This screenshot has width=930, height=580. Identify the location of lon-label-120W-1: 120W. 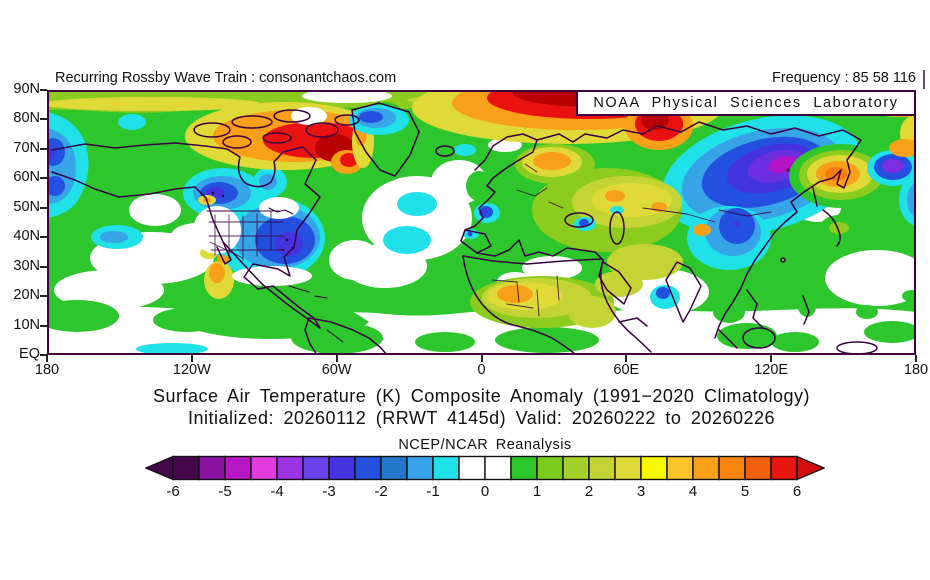
(191, 370).